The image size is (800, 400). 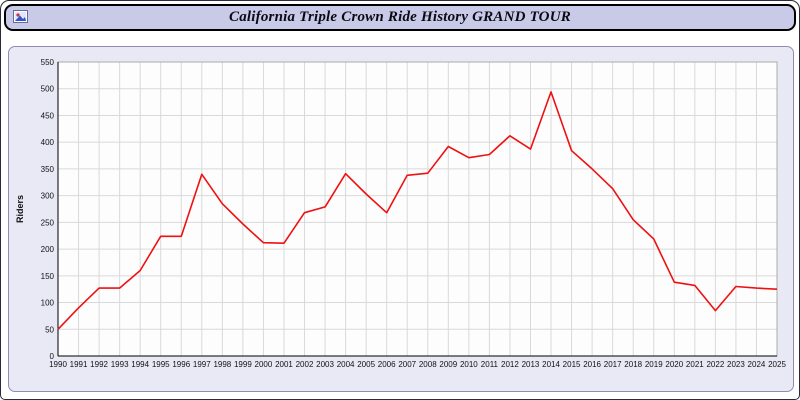 I want to click on y-tick-label: 250, so click(x=48, y=222).